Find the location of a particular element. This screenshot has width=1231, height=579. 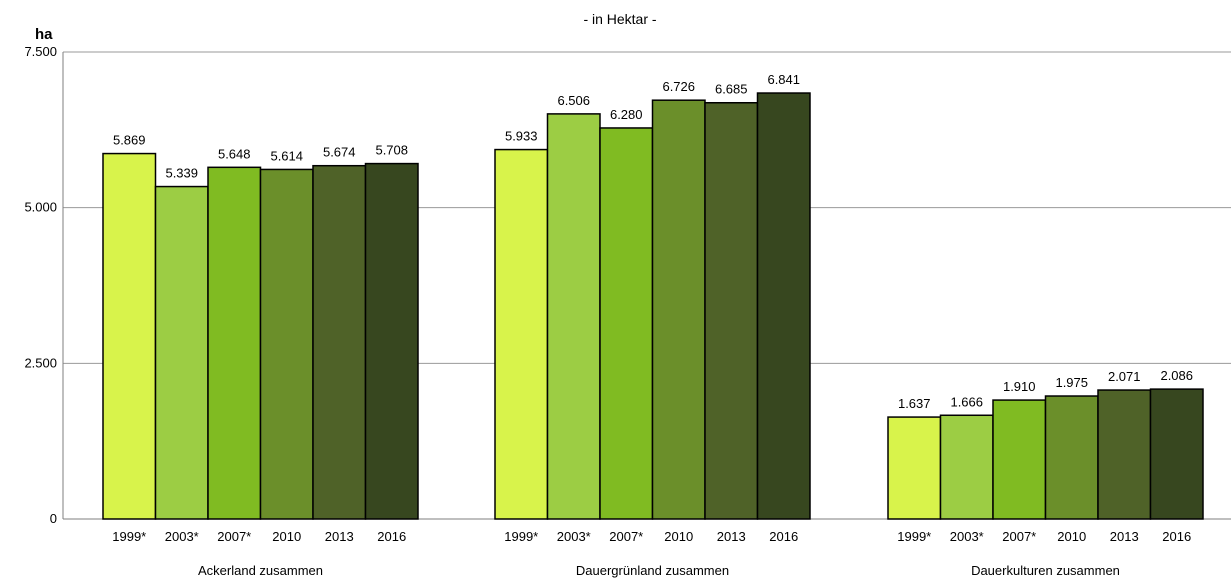

data-label: 2.071 is located at coordinates (1124, 376).